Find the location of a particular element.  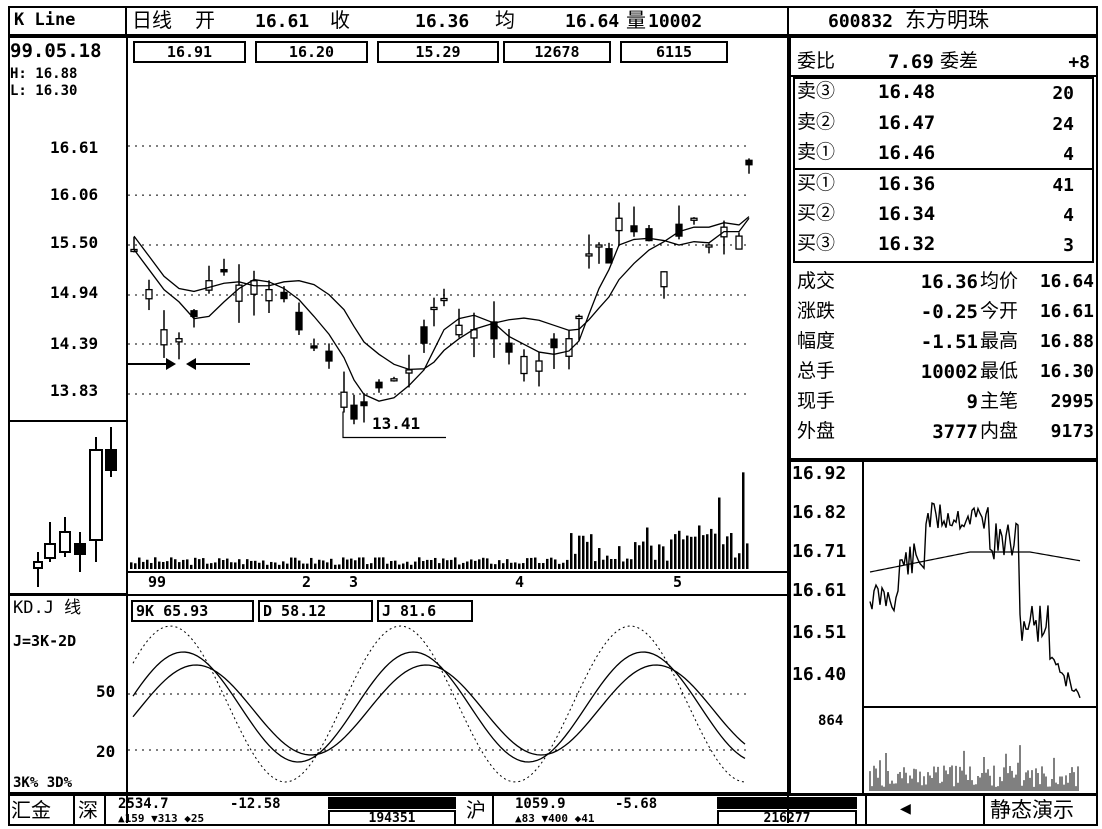

stat-label: 外盘 is located at coordinates (816, 431).